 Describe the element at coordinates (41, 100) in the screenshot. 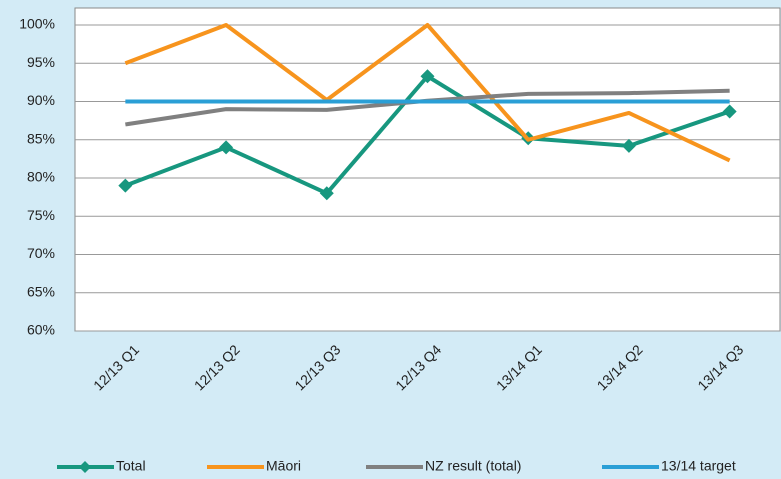

I see `y-tick-label: 90%` at that location.